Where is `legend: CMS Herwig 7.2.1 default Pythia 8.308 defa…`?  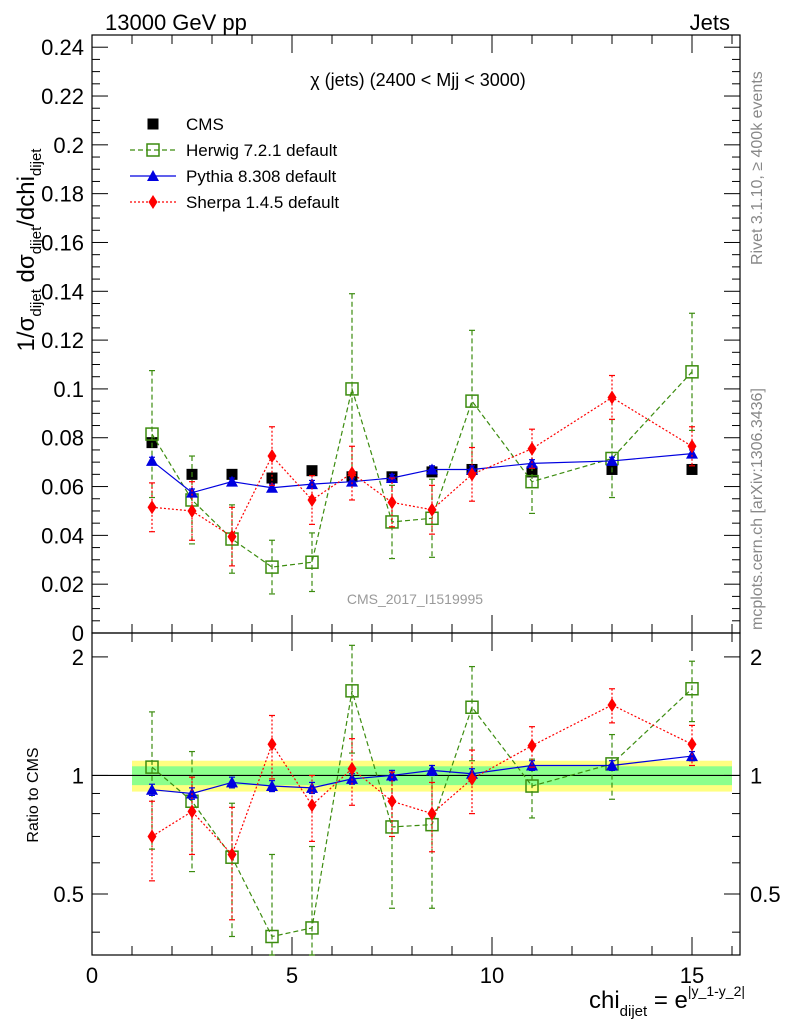 legend: CMS Herwig 7.2.1 default Pythia 8.308 defa… is located at coordinates (234, 163).